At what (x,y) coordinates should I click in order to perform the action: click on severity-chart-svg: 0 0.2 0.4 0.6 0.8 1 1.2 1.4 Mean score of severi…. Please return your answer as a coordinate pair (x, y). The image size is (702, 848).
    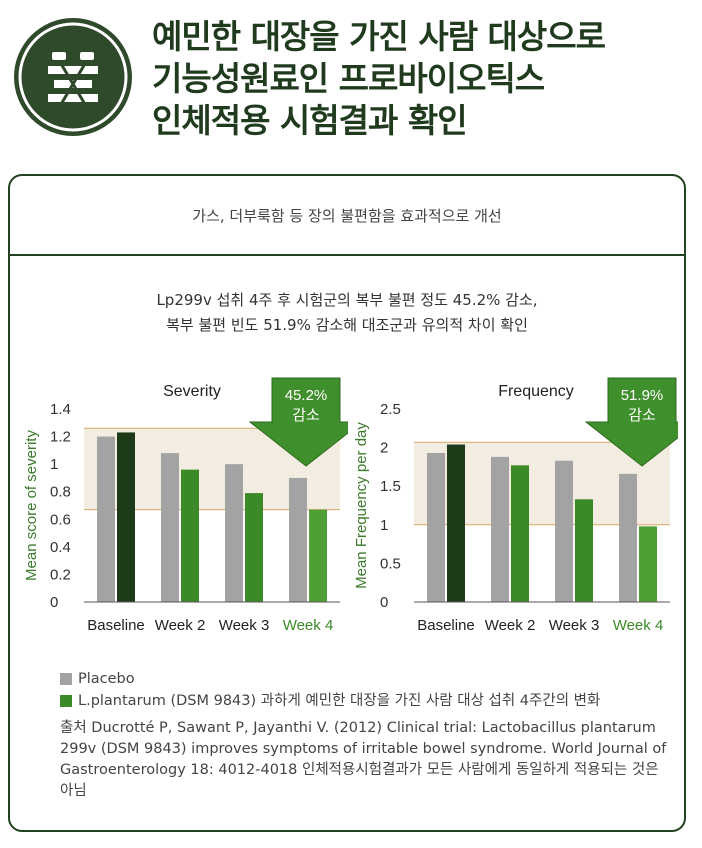
    Looking at the image, I should click on (193, 505).